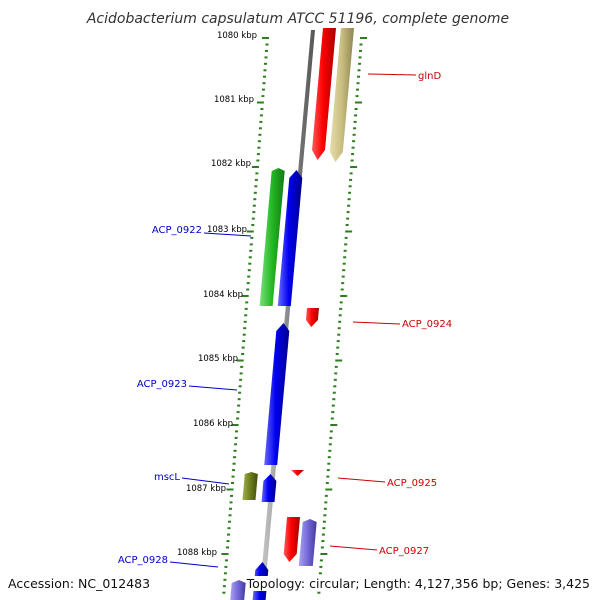  Describe the element at coordinates (392, 74) in the screenshot. I see `leader-line-glnD` at that location.